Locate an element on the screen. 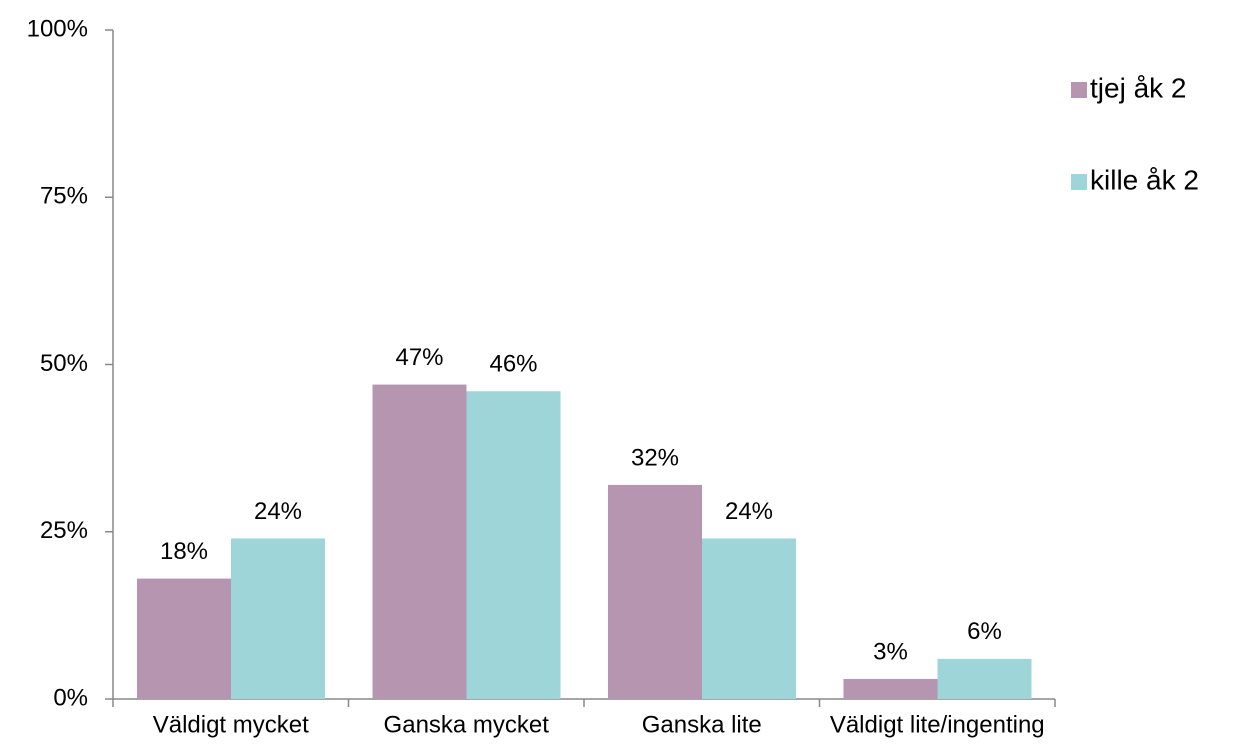 The width and height of the screenshot is (1233, 747). y-tick-label: 50% is located at coordinates (64, 363).